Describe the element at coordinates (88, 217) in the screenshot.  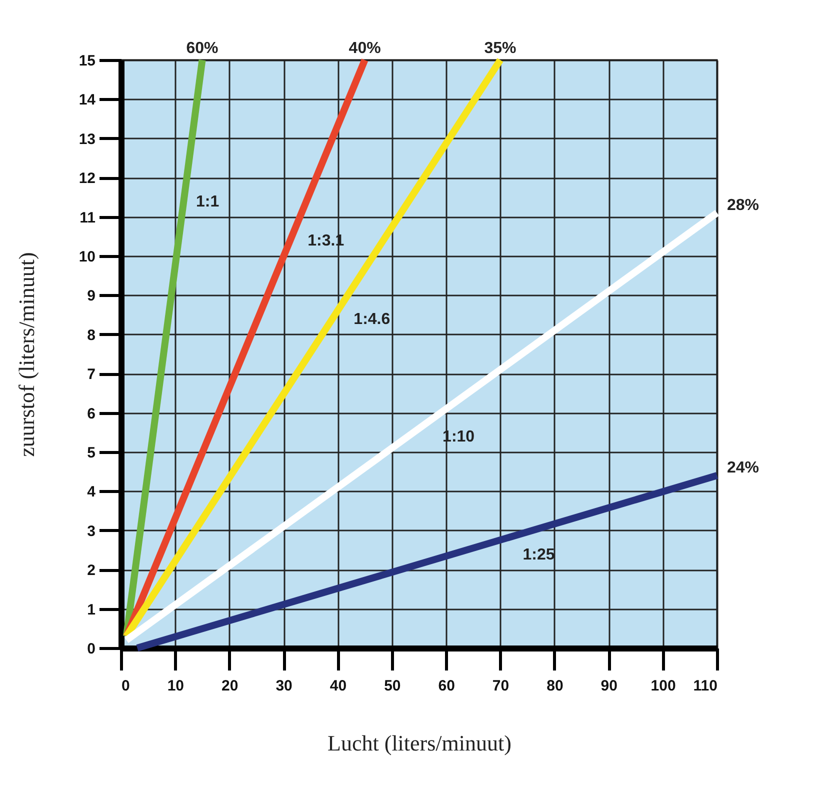
I see `y-tick-label: 11` at that location.